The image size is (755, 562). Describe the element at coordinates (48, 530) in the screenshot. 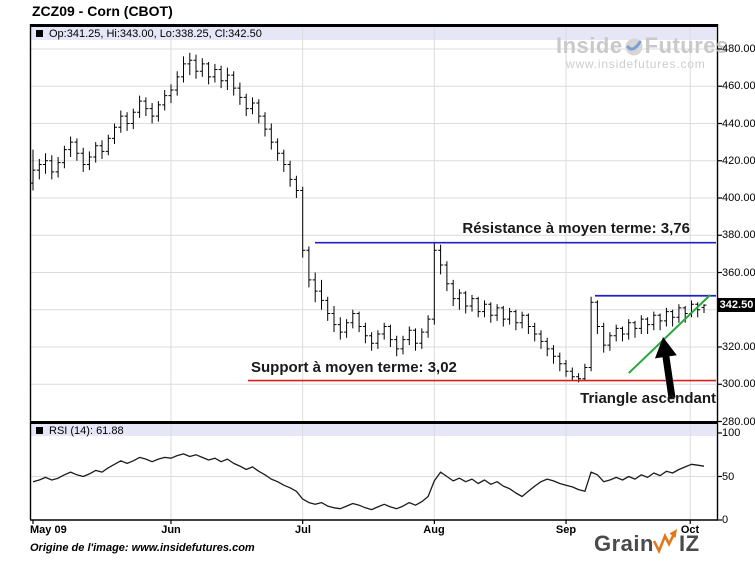

I see `time-axis-label: May 09` at that location.